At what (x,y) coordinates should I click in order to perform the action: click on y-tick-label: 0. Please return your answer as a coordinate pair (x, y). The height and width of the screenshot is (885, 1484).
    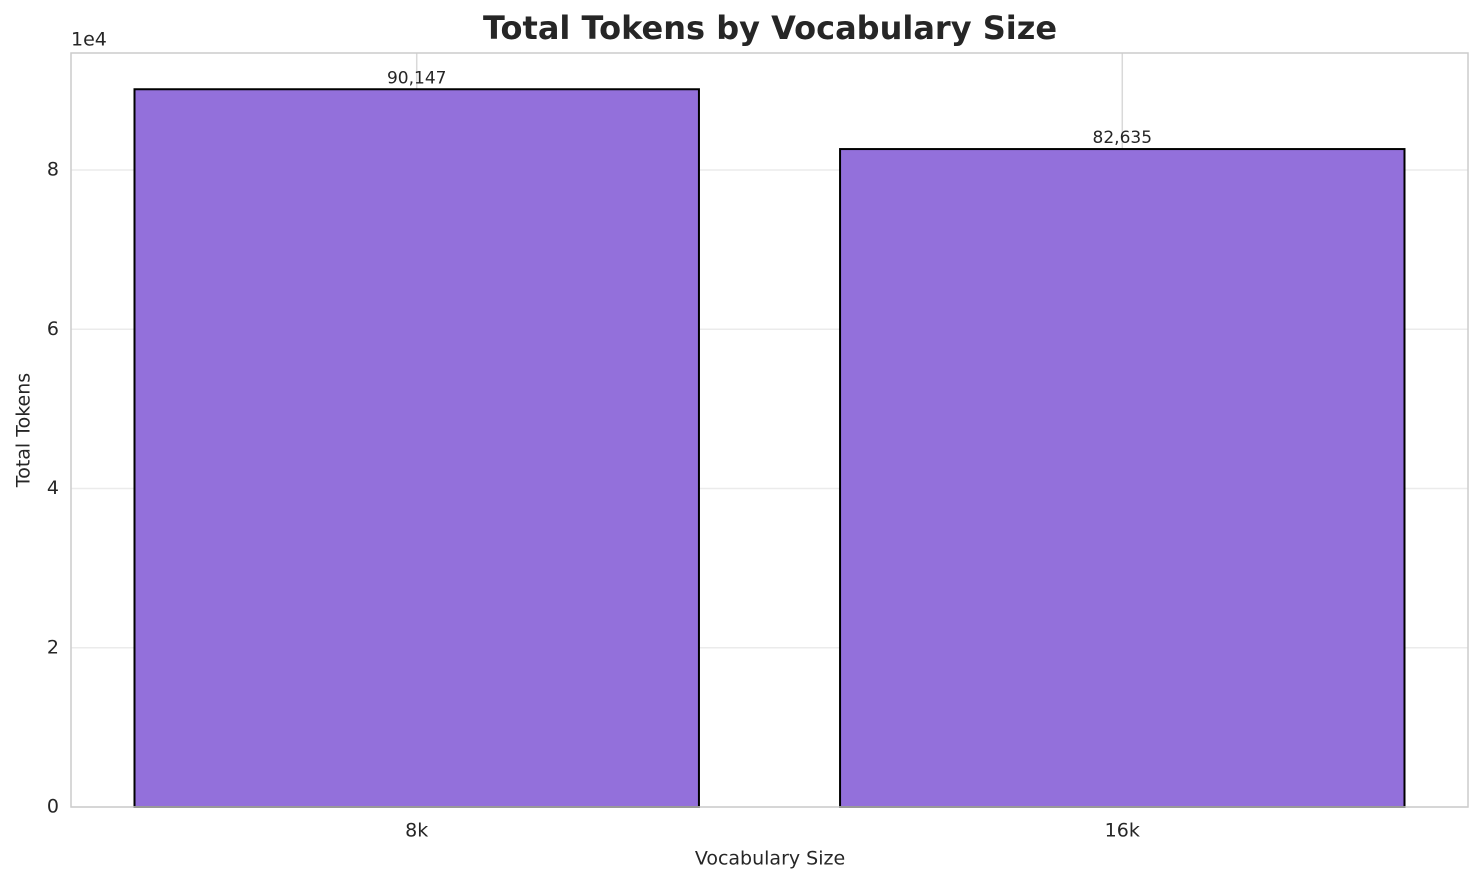
    Looking at the image, I should click on (53, 807).